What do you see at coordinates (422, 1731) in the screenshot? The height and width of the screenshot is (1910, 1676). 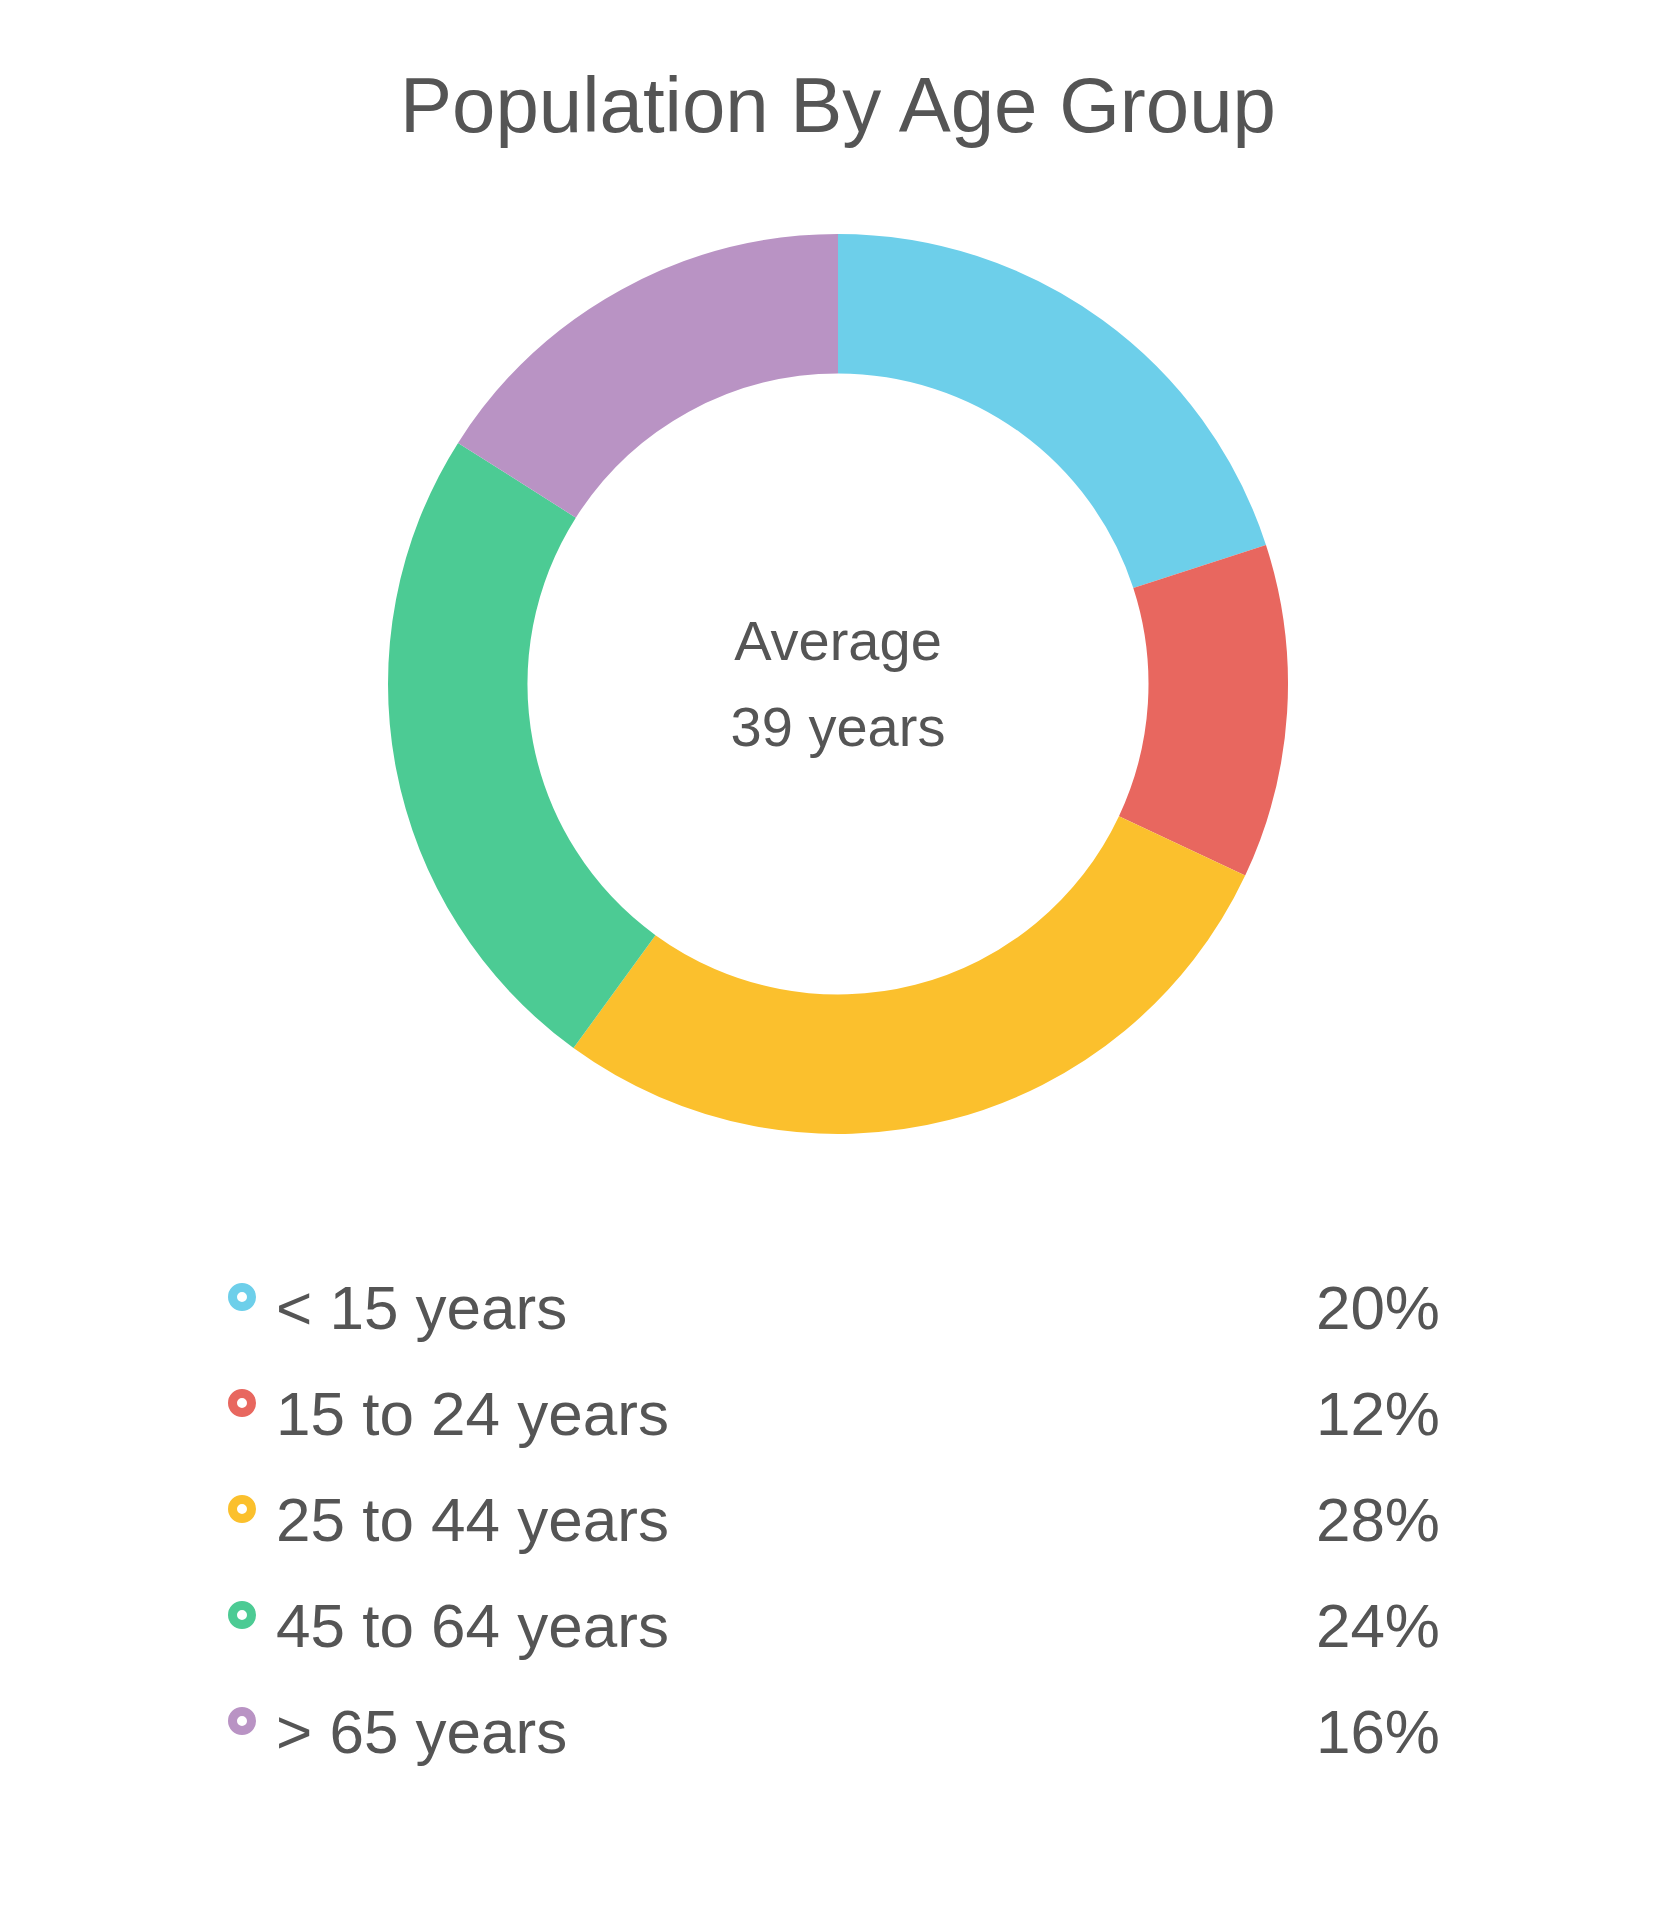 I see `legend-label: > 65 years` at bounding box center [422, 1731].